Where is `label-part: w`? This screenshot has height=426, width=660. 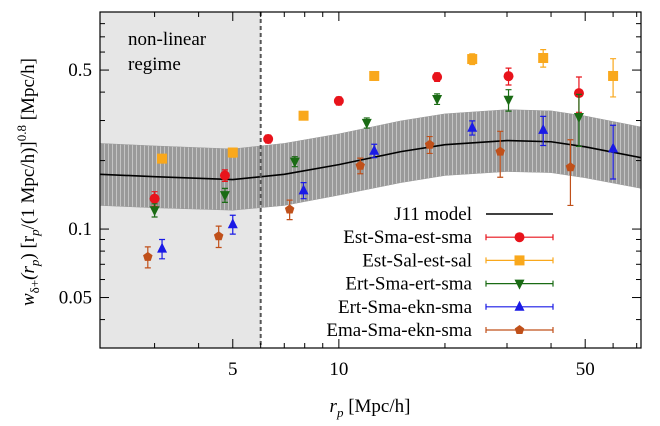
label-part: w is located at coordinates (28, 299).